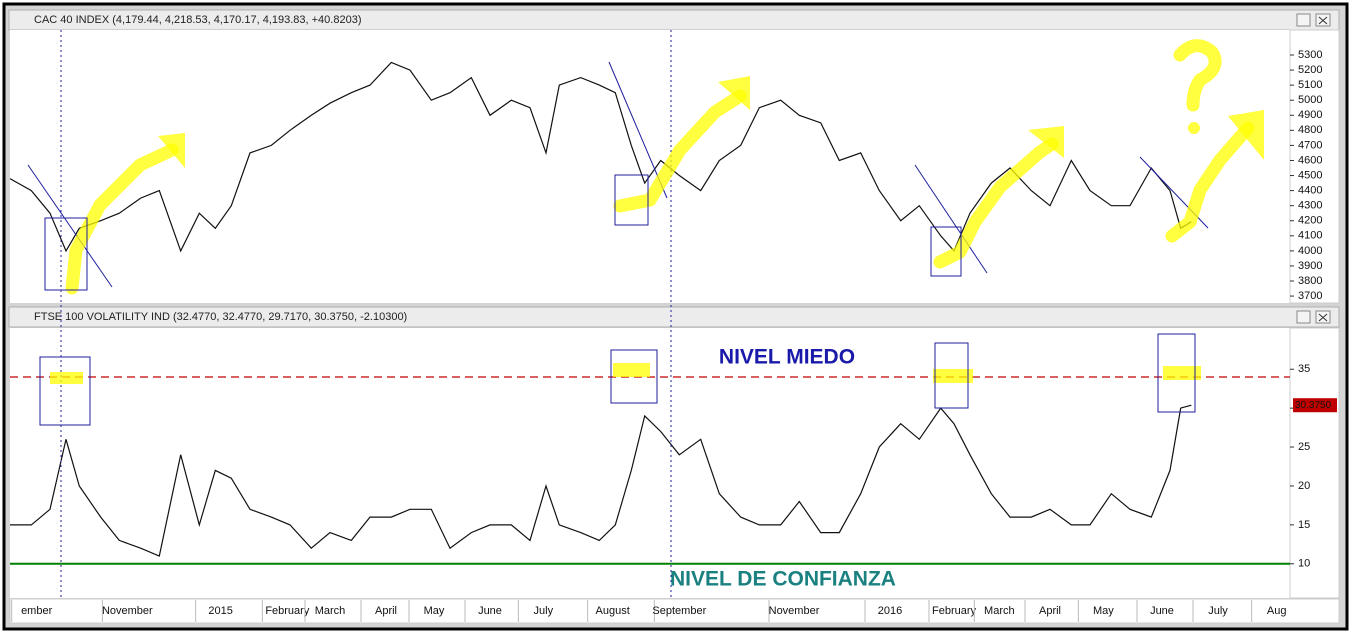  Describe the element at coordinates (890, 611) in the screenshot. I see `x-tick-label: 2016` at that location.